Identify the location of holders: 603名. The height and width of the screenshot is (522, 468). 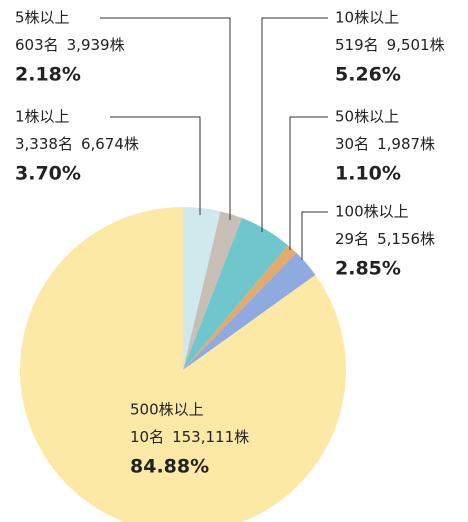
(37, 45).